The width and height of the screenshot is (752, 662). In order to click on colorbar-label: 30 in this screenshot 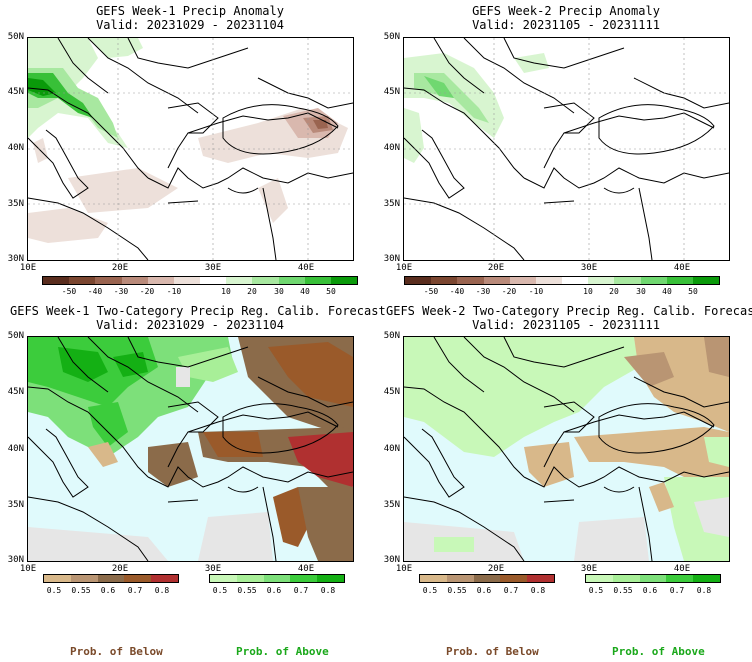, I will do `click(279, 291)`.